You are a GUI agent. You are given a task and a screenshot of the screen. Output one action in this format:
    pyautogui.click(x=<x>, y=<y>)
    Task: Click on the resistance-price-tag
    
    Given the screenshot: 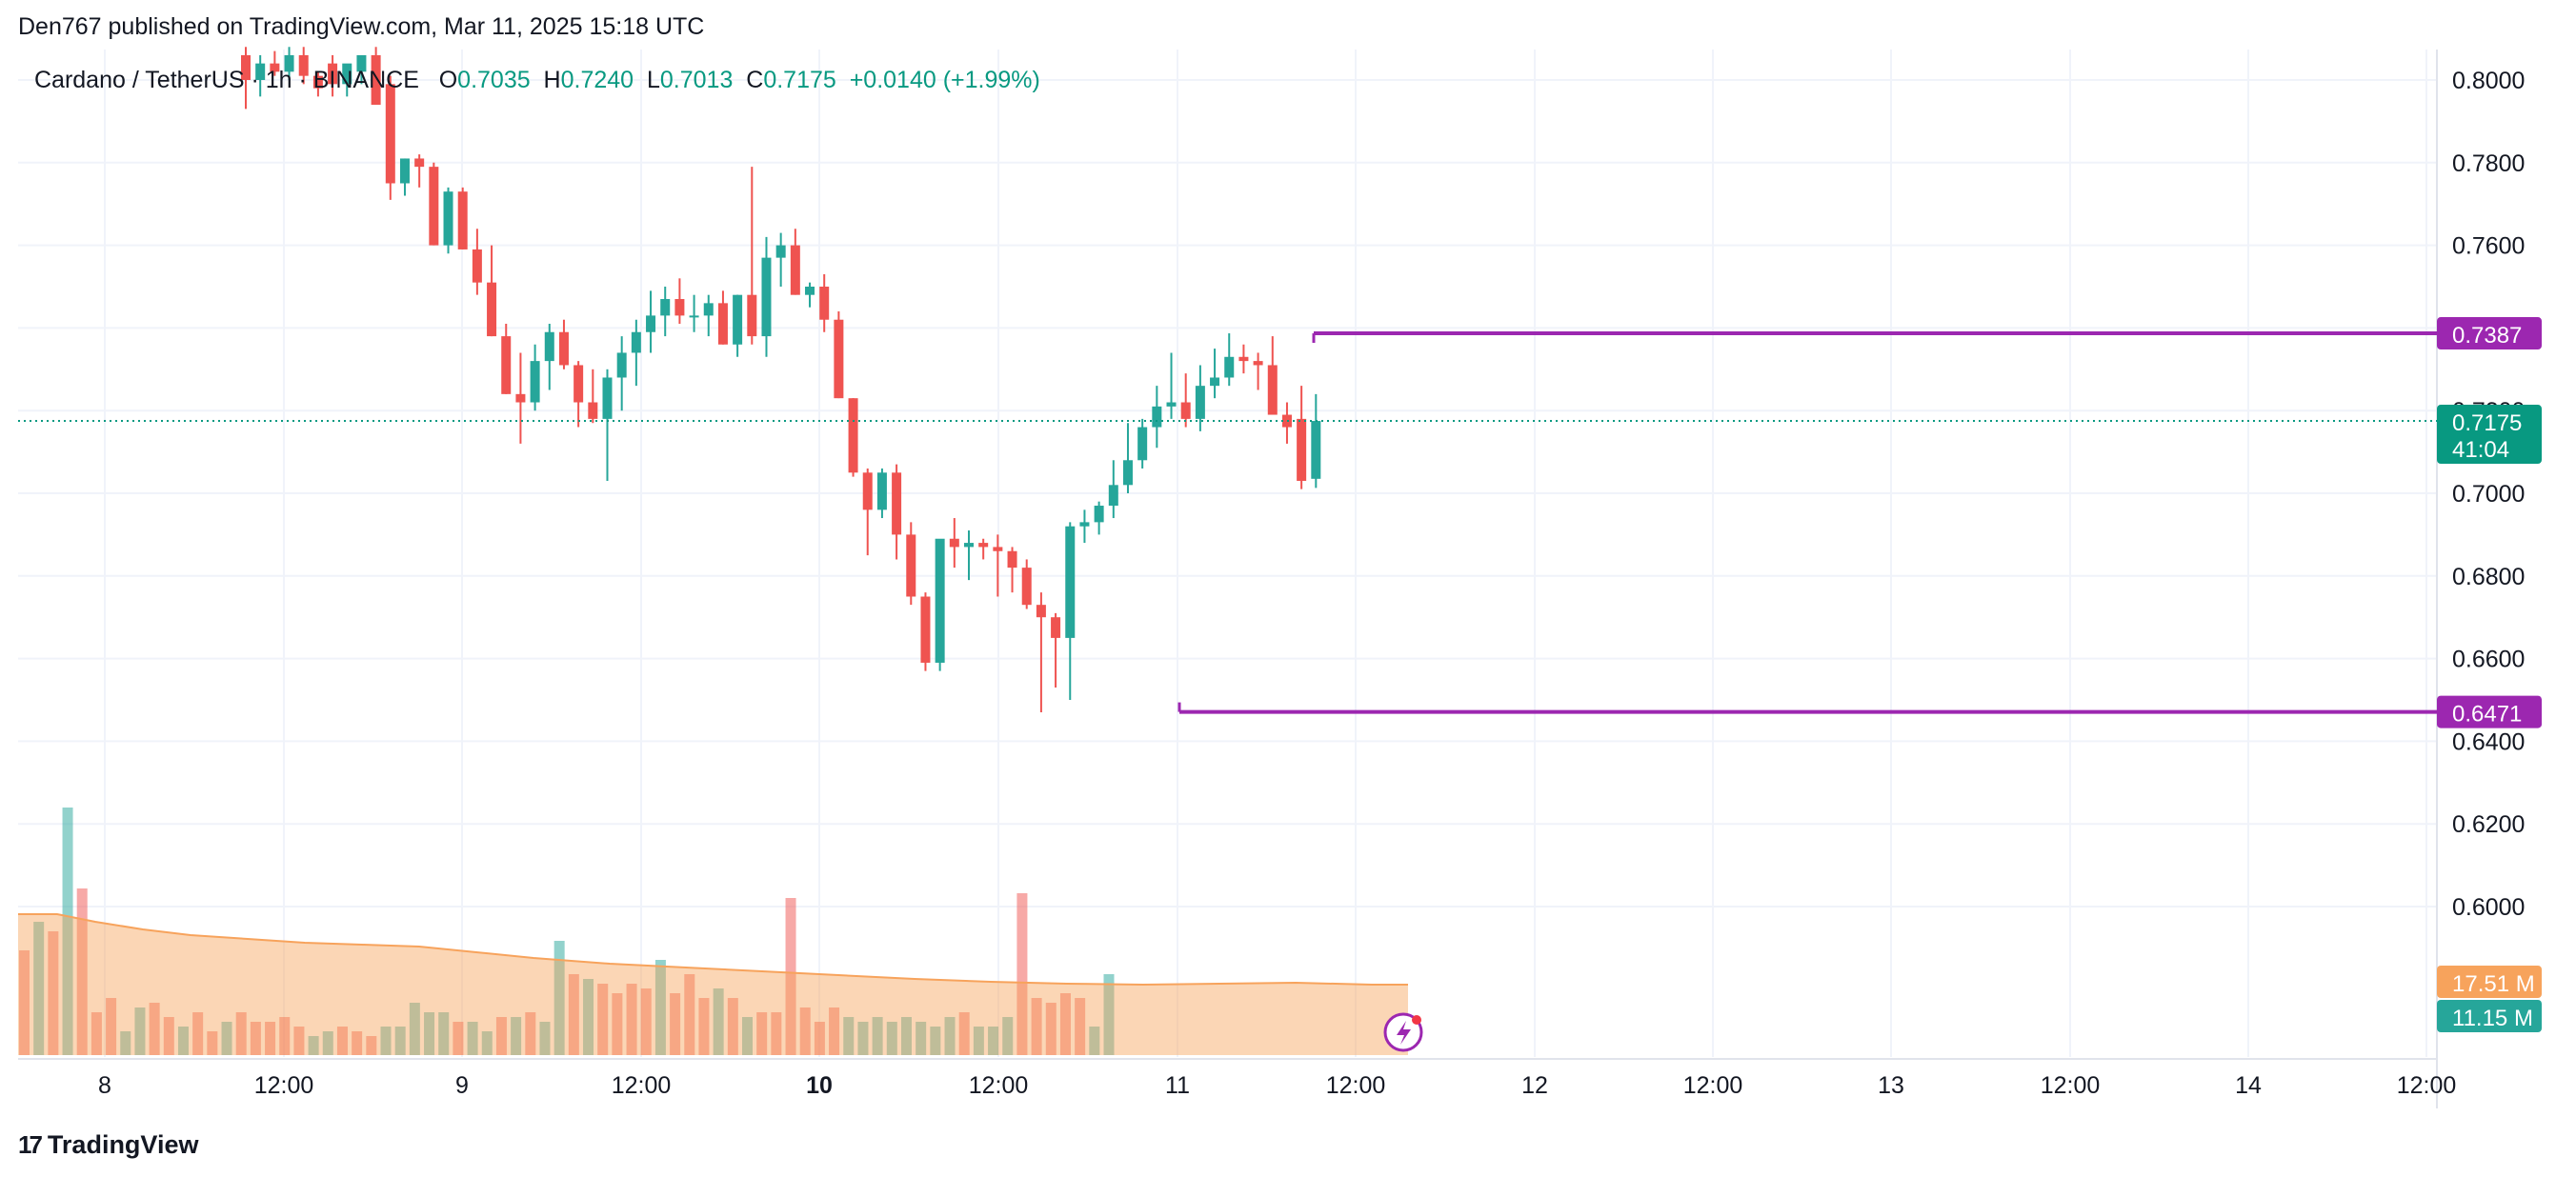 What is the action you would take?
    pyautogui.click(x=2489, y=333)
    